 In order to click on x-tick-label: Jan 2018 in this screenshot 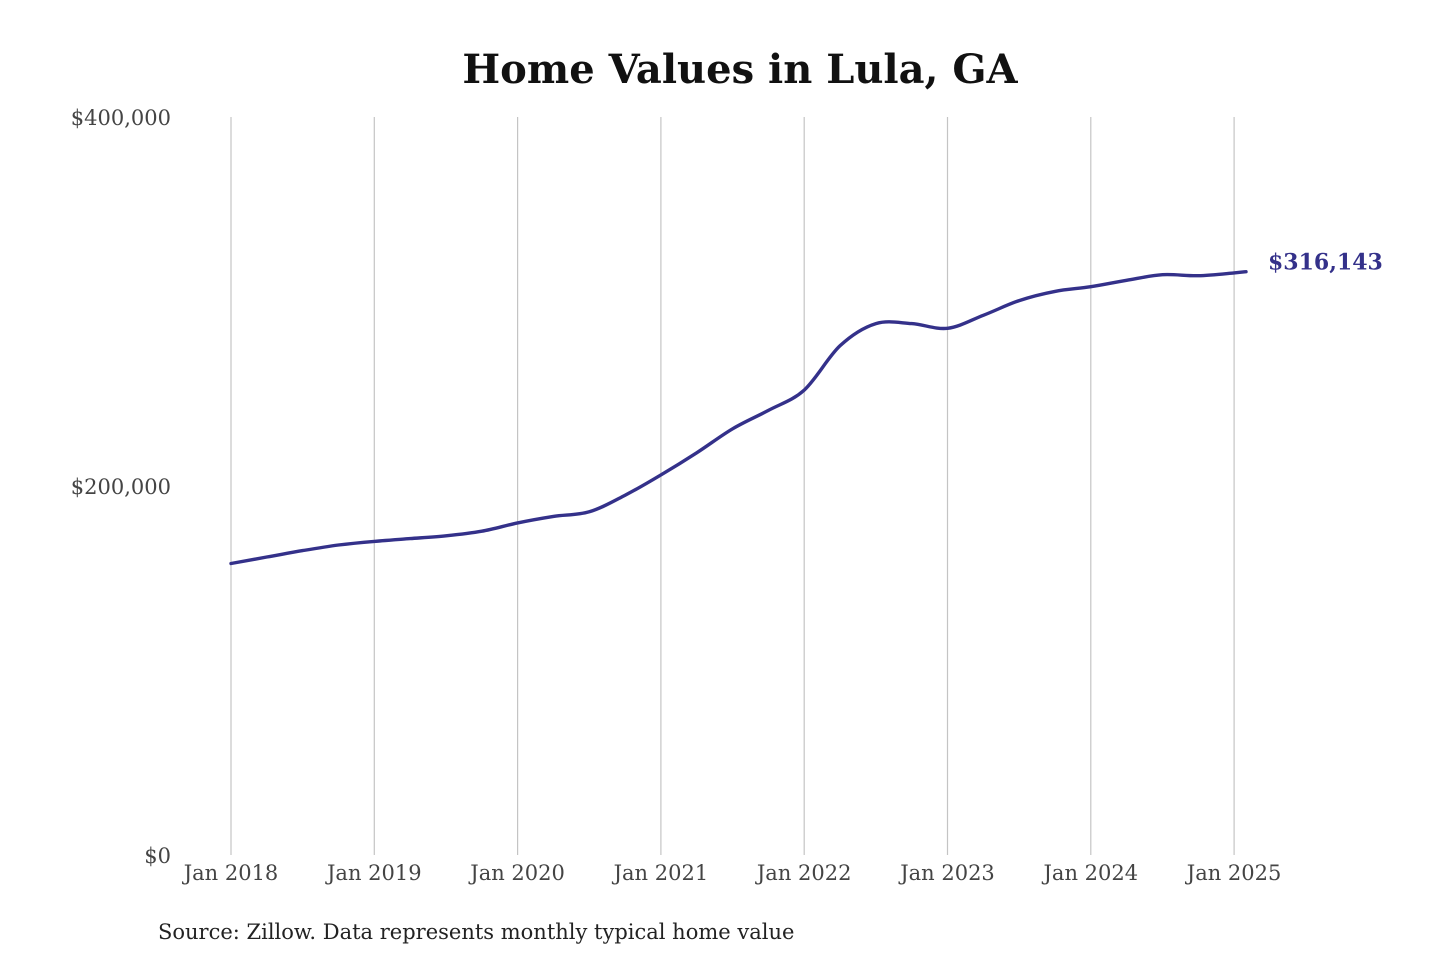, I will do `click(230, 873)`.